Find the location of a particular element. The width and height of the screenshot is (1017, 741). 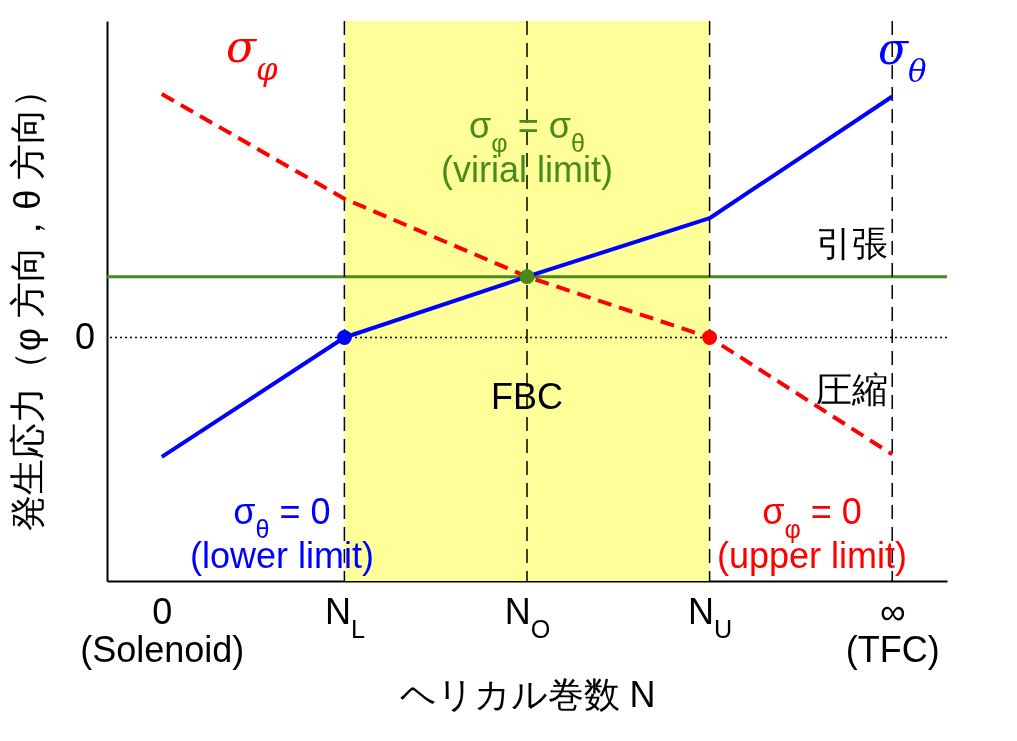

annotation: 引張 is located at coordinates (852, 243).